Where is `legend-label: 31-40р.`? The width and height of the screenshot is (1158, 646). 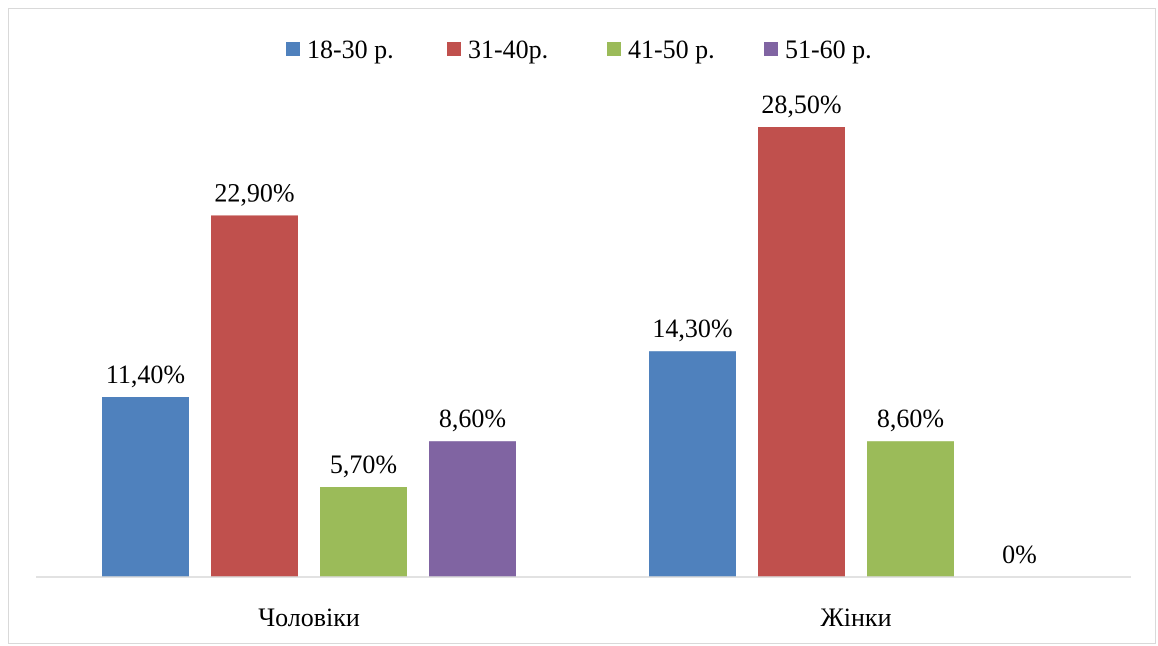 legend-label: 31-40р. is located at coordinates (508, 49).